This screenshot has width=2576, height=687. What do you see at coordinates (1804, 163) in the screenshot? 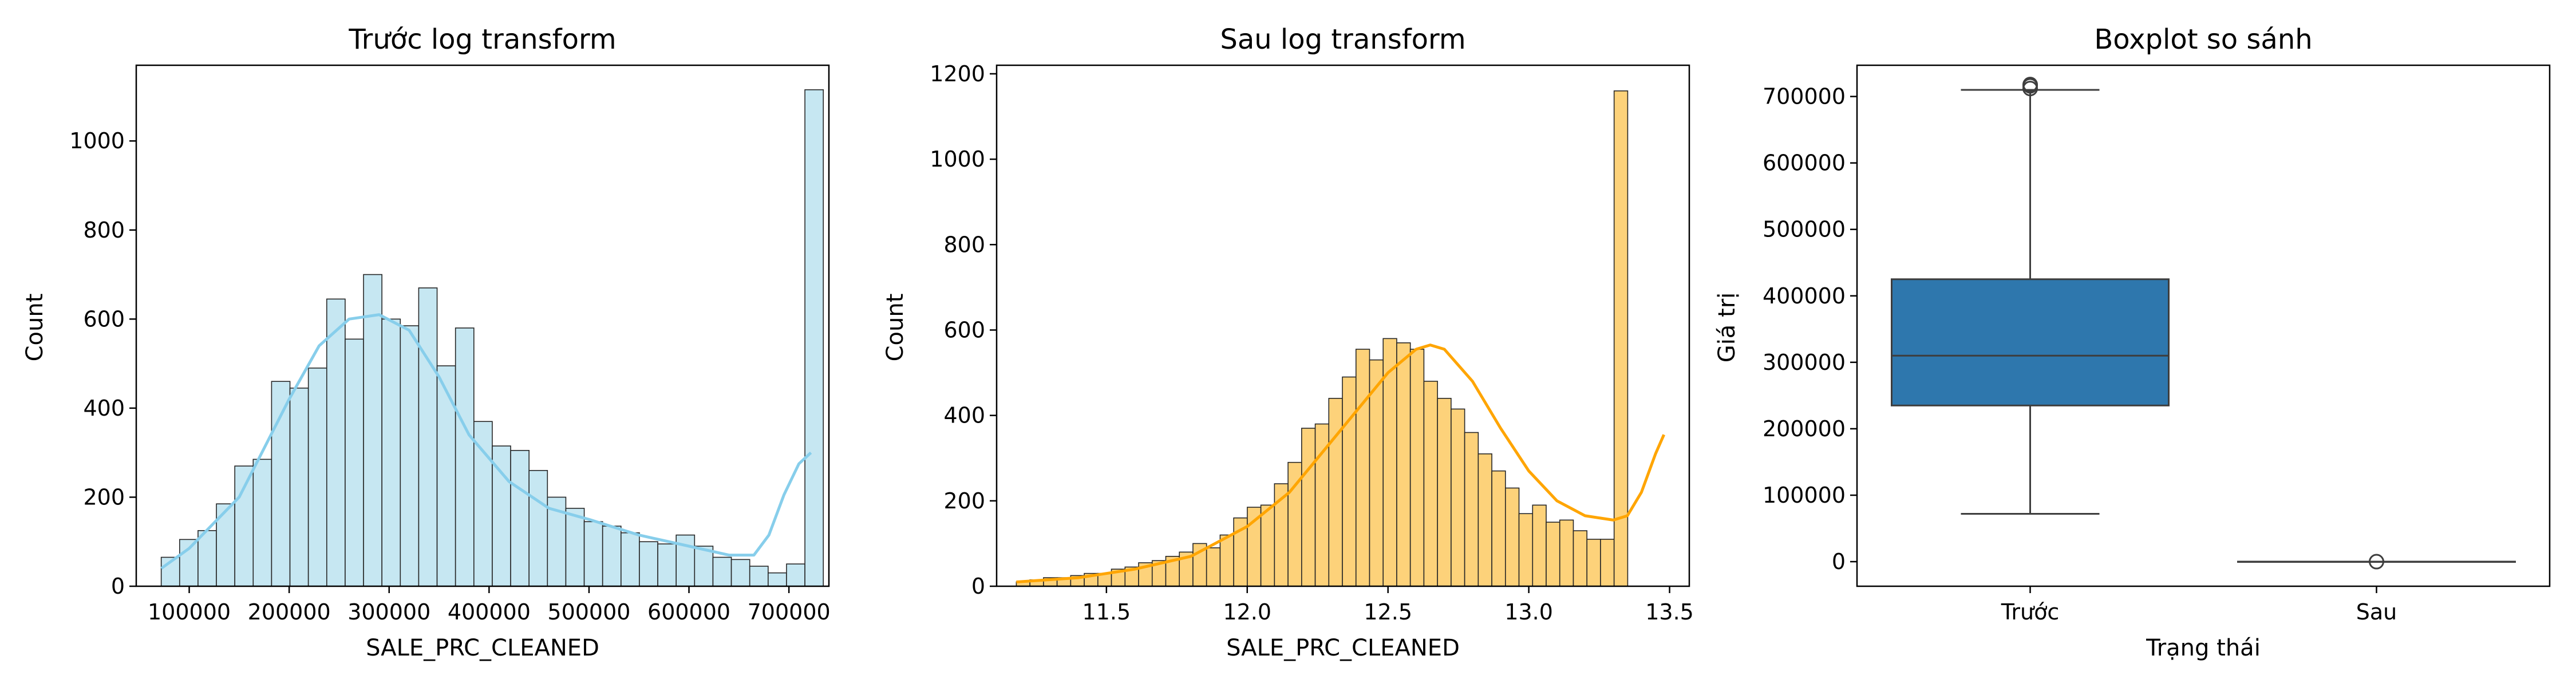
I see `y-tick-label: 600000` at bounding box center [1804, 163].